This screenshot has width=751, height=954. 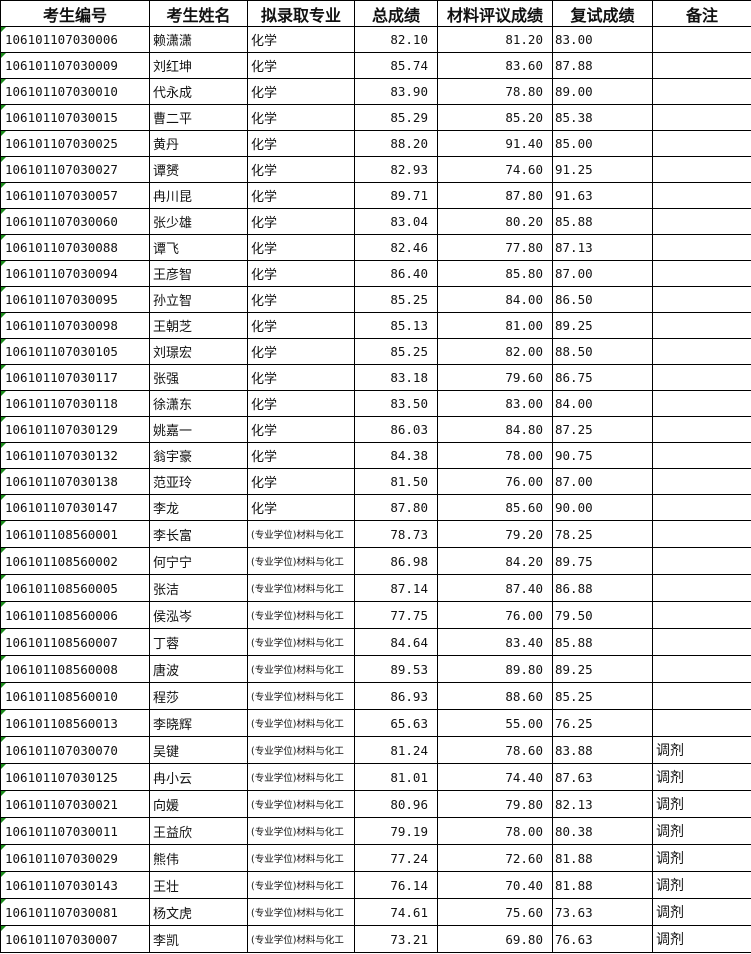 What do you see at coordinates (75, 143) in the screenshot?
I see `candidate-id-cell: 106101107030025` at bounding box center [75, 143].